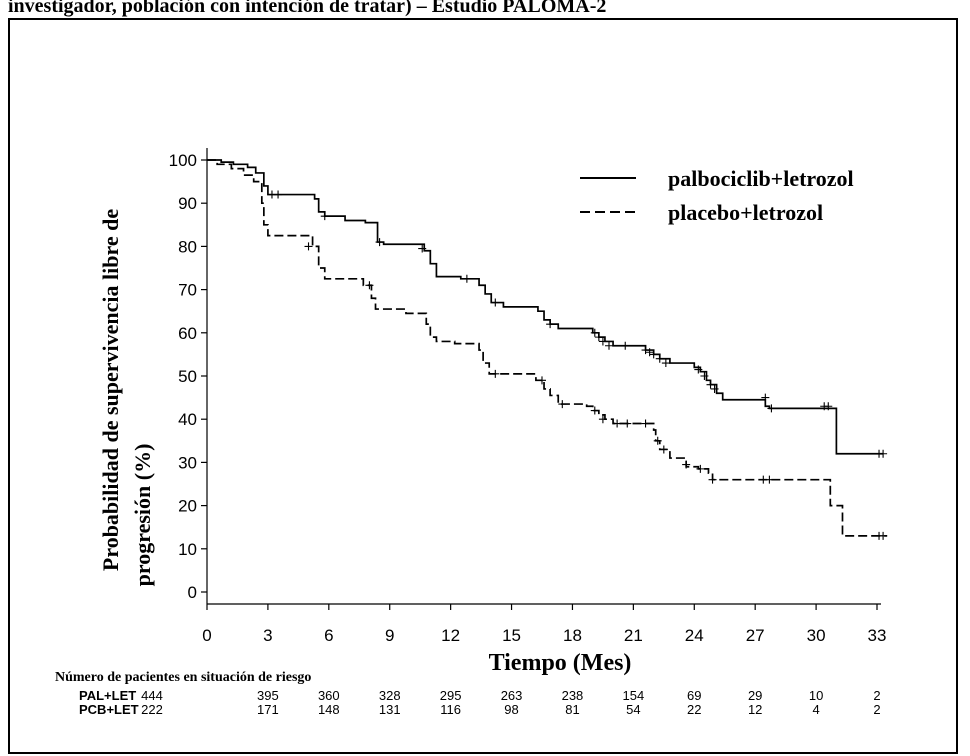  What do you see at coordinates (755, 635) in the screenshot?
I see `x-tick-label: 27` at bounding box center [755, 635].